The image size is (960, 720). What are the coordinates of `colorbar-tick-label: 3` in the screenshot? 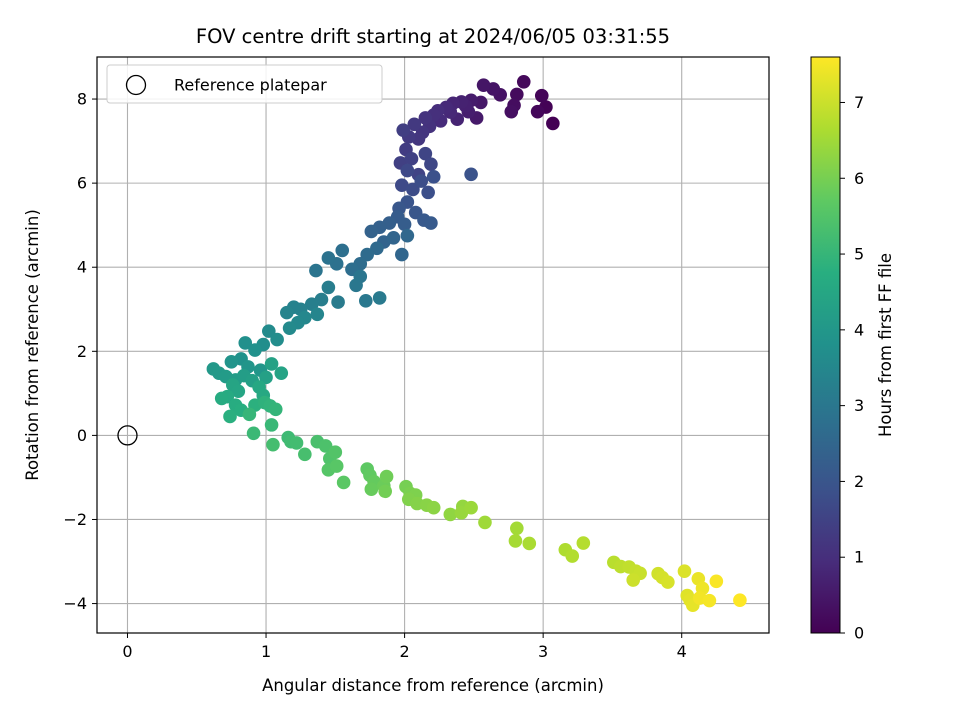 It's located at (859, 405).